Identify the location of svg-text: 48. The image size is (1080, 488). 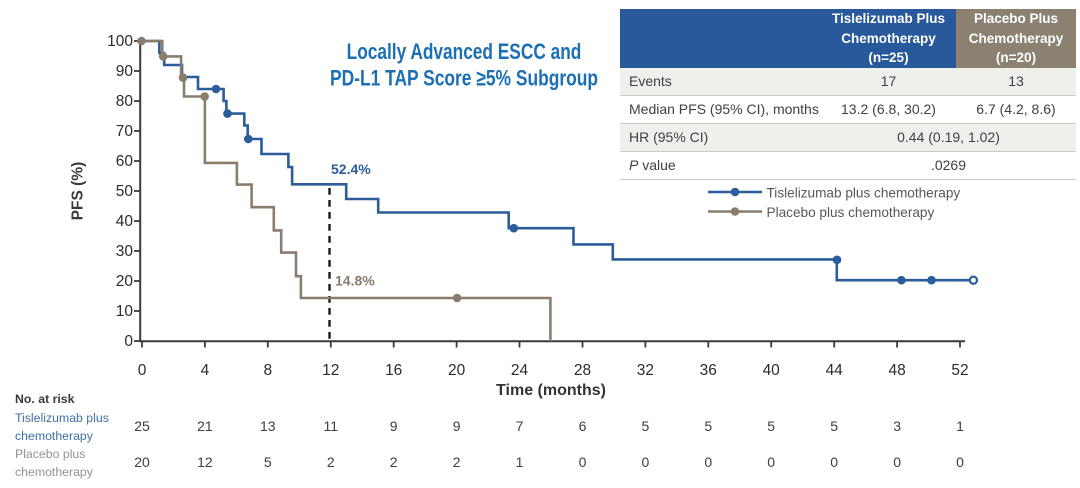
(896, 370).